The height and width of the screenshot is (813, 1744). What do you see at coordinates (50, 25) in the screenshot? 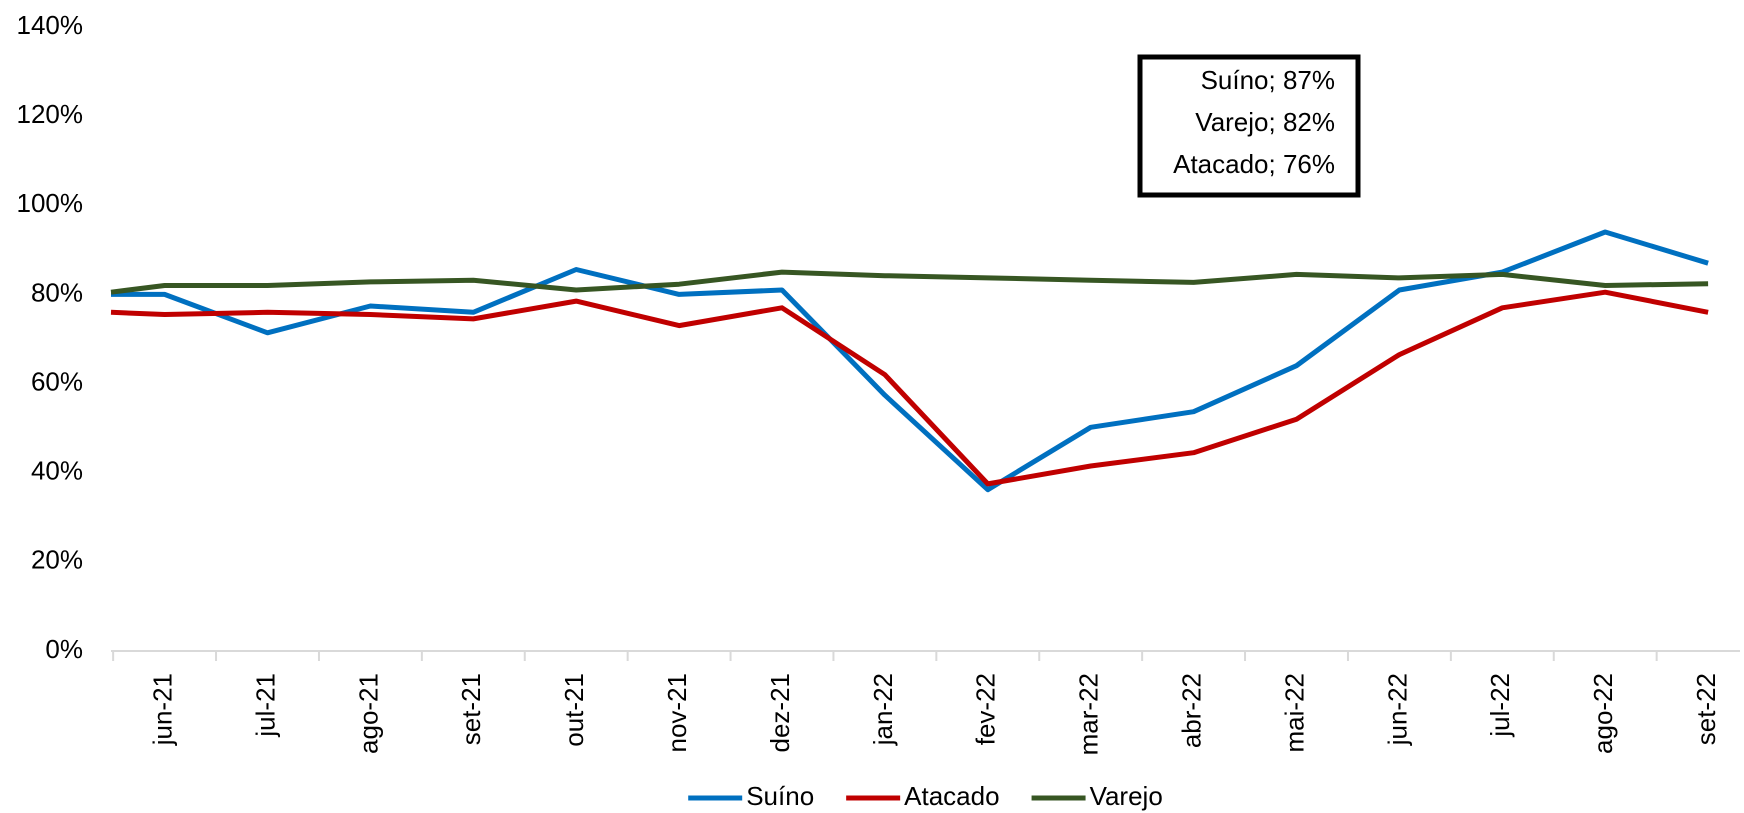
I see `y-tick-label: 140%` at bounding box center [50, 25].